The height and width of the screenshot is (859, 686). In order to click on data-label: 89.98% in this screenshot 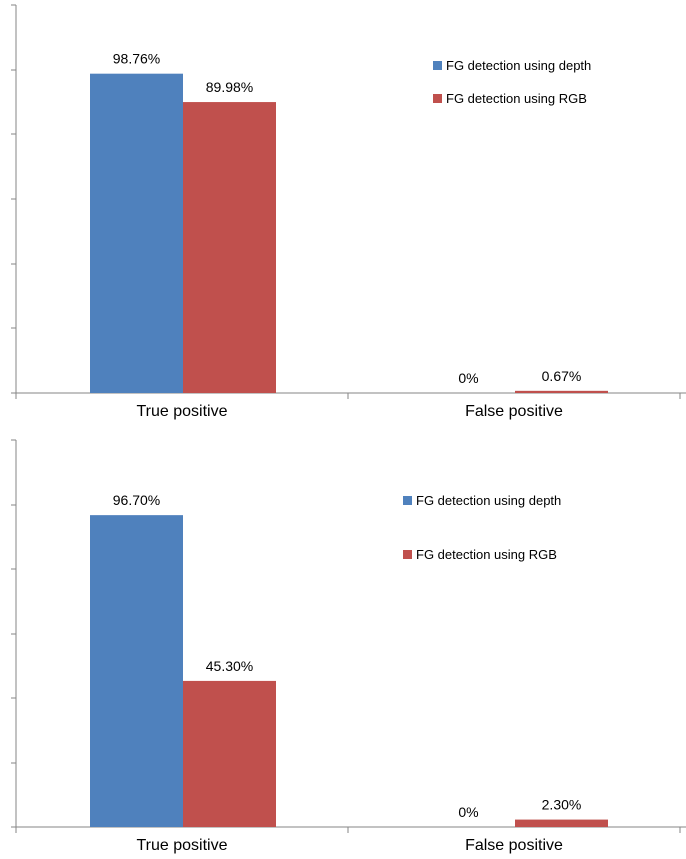, I will do `click(229, 87)`.